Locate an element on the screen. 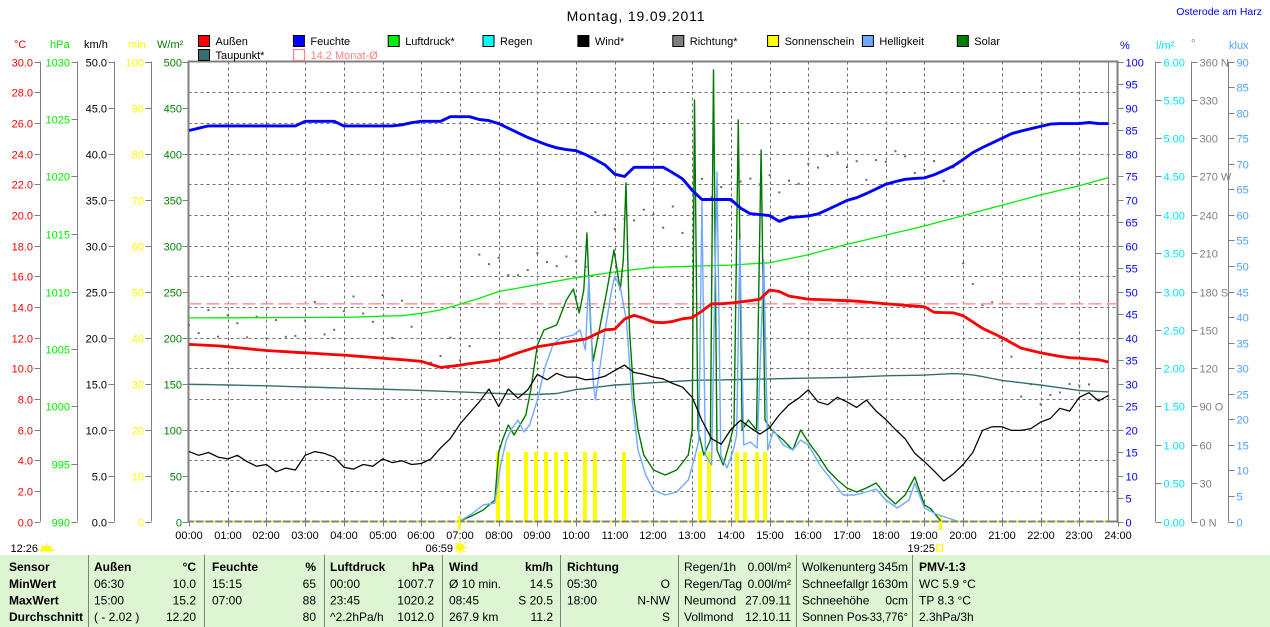  svg-text: 35.0 is located at coordinates (96, 202).